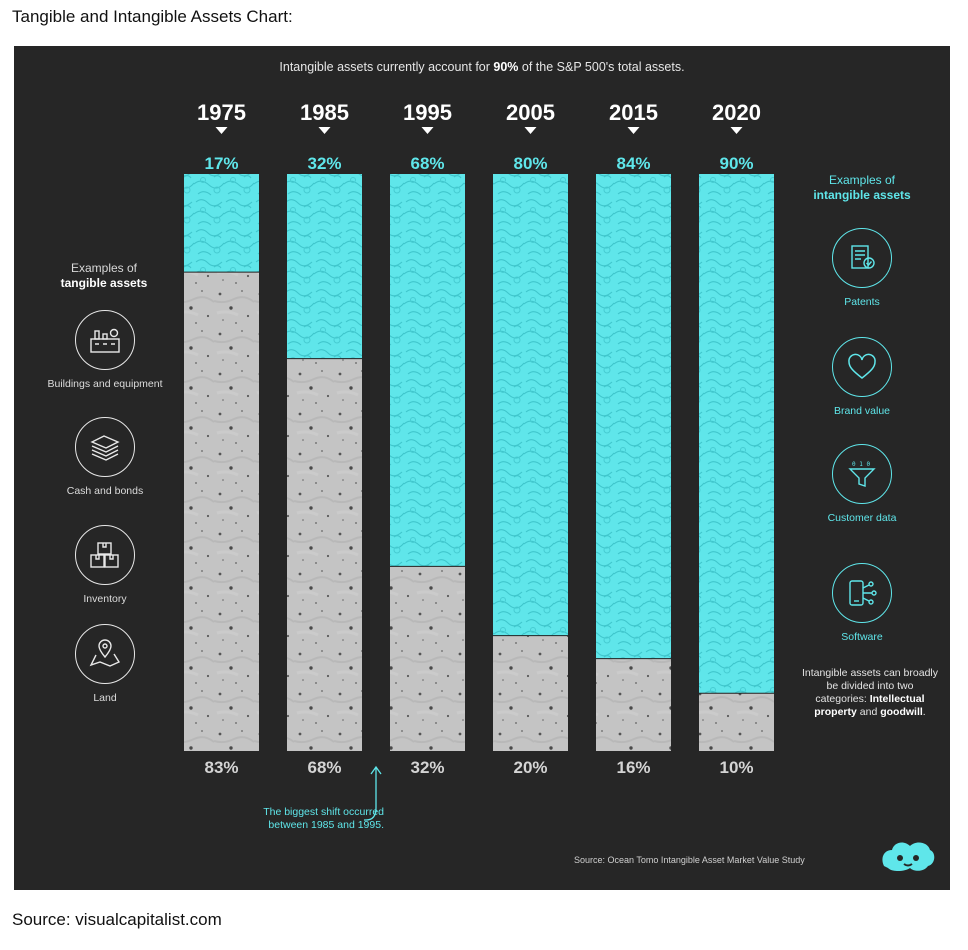 Image resolution: width=968 pixels, height=950 pixels. Describe the element at coordinates (862, 411) in the screenshot. I see `intangible-item-label: Brand value` at that location.